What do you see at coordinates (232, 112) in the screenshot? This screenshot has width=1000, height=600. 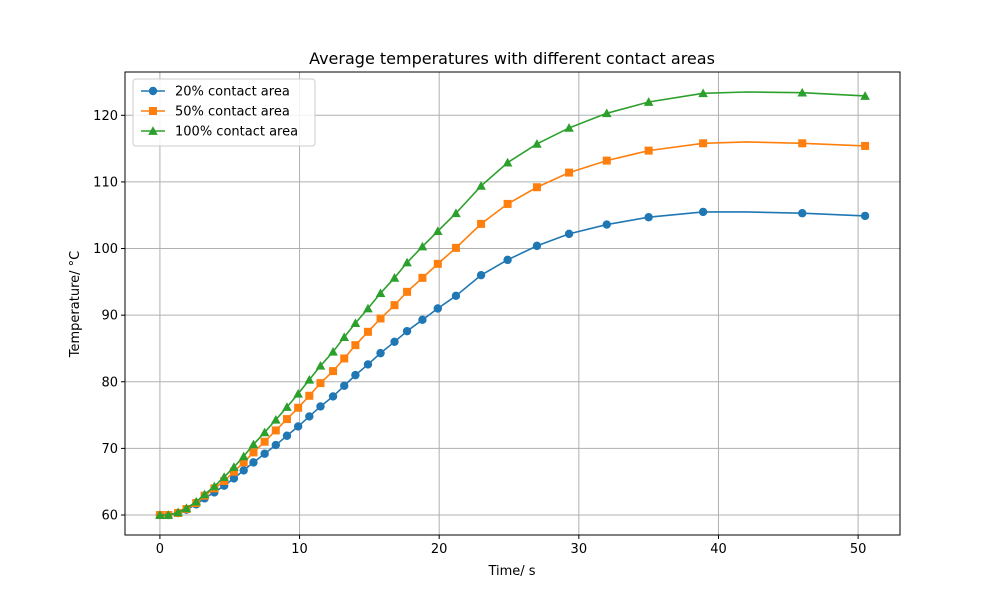 I see `legend-label: 50% contact area` at bounding box center [232, 112].